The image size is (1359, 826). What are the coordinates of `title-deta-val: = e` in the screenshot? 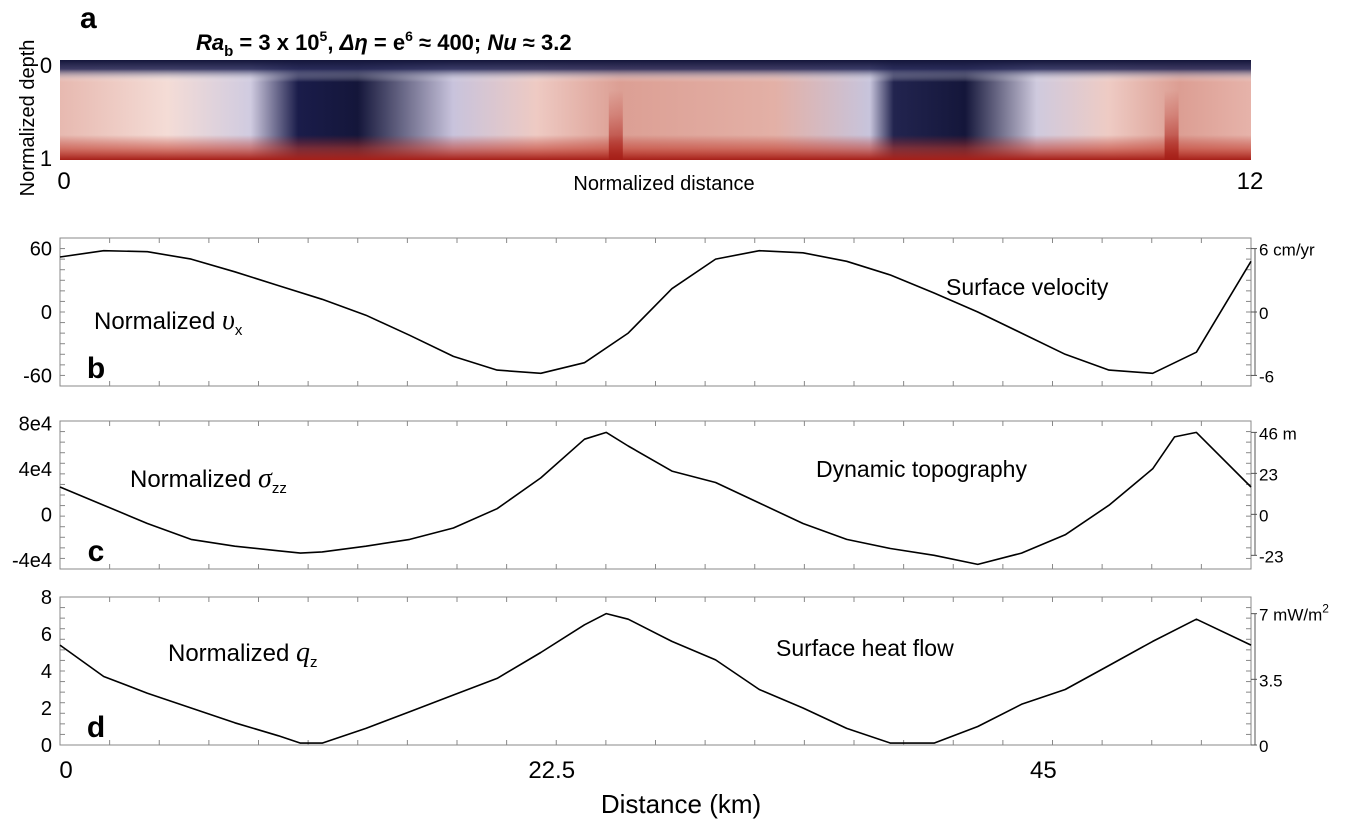 It's located at (386, 42).